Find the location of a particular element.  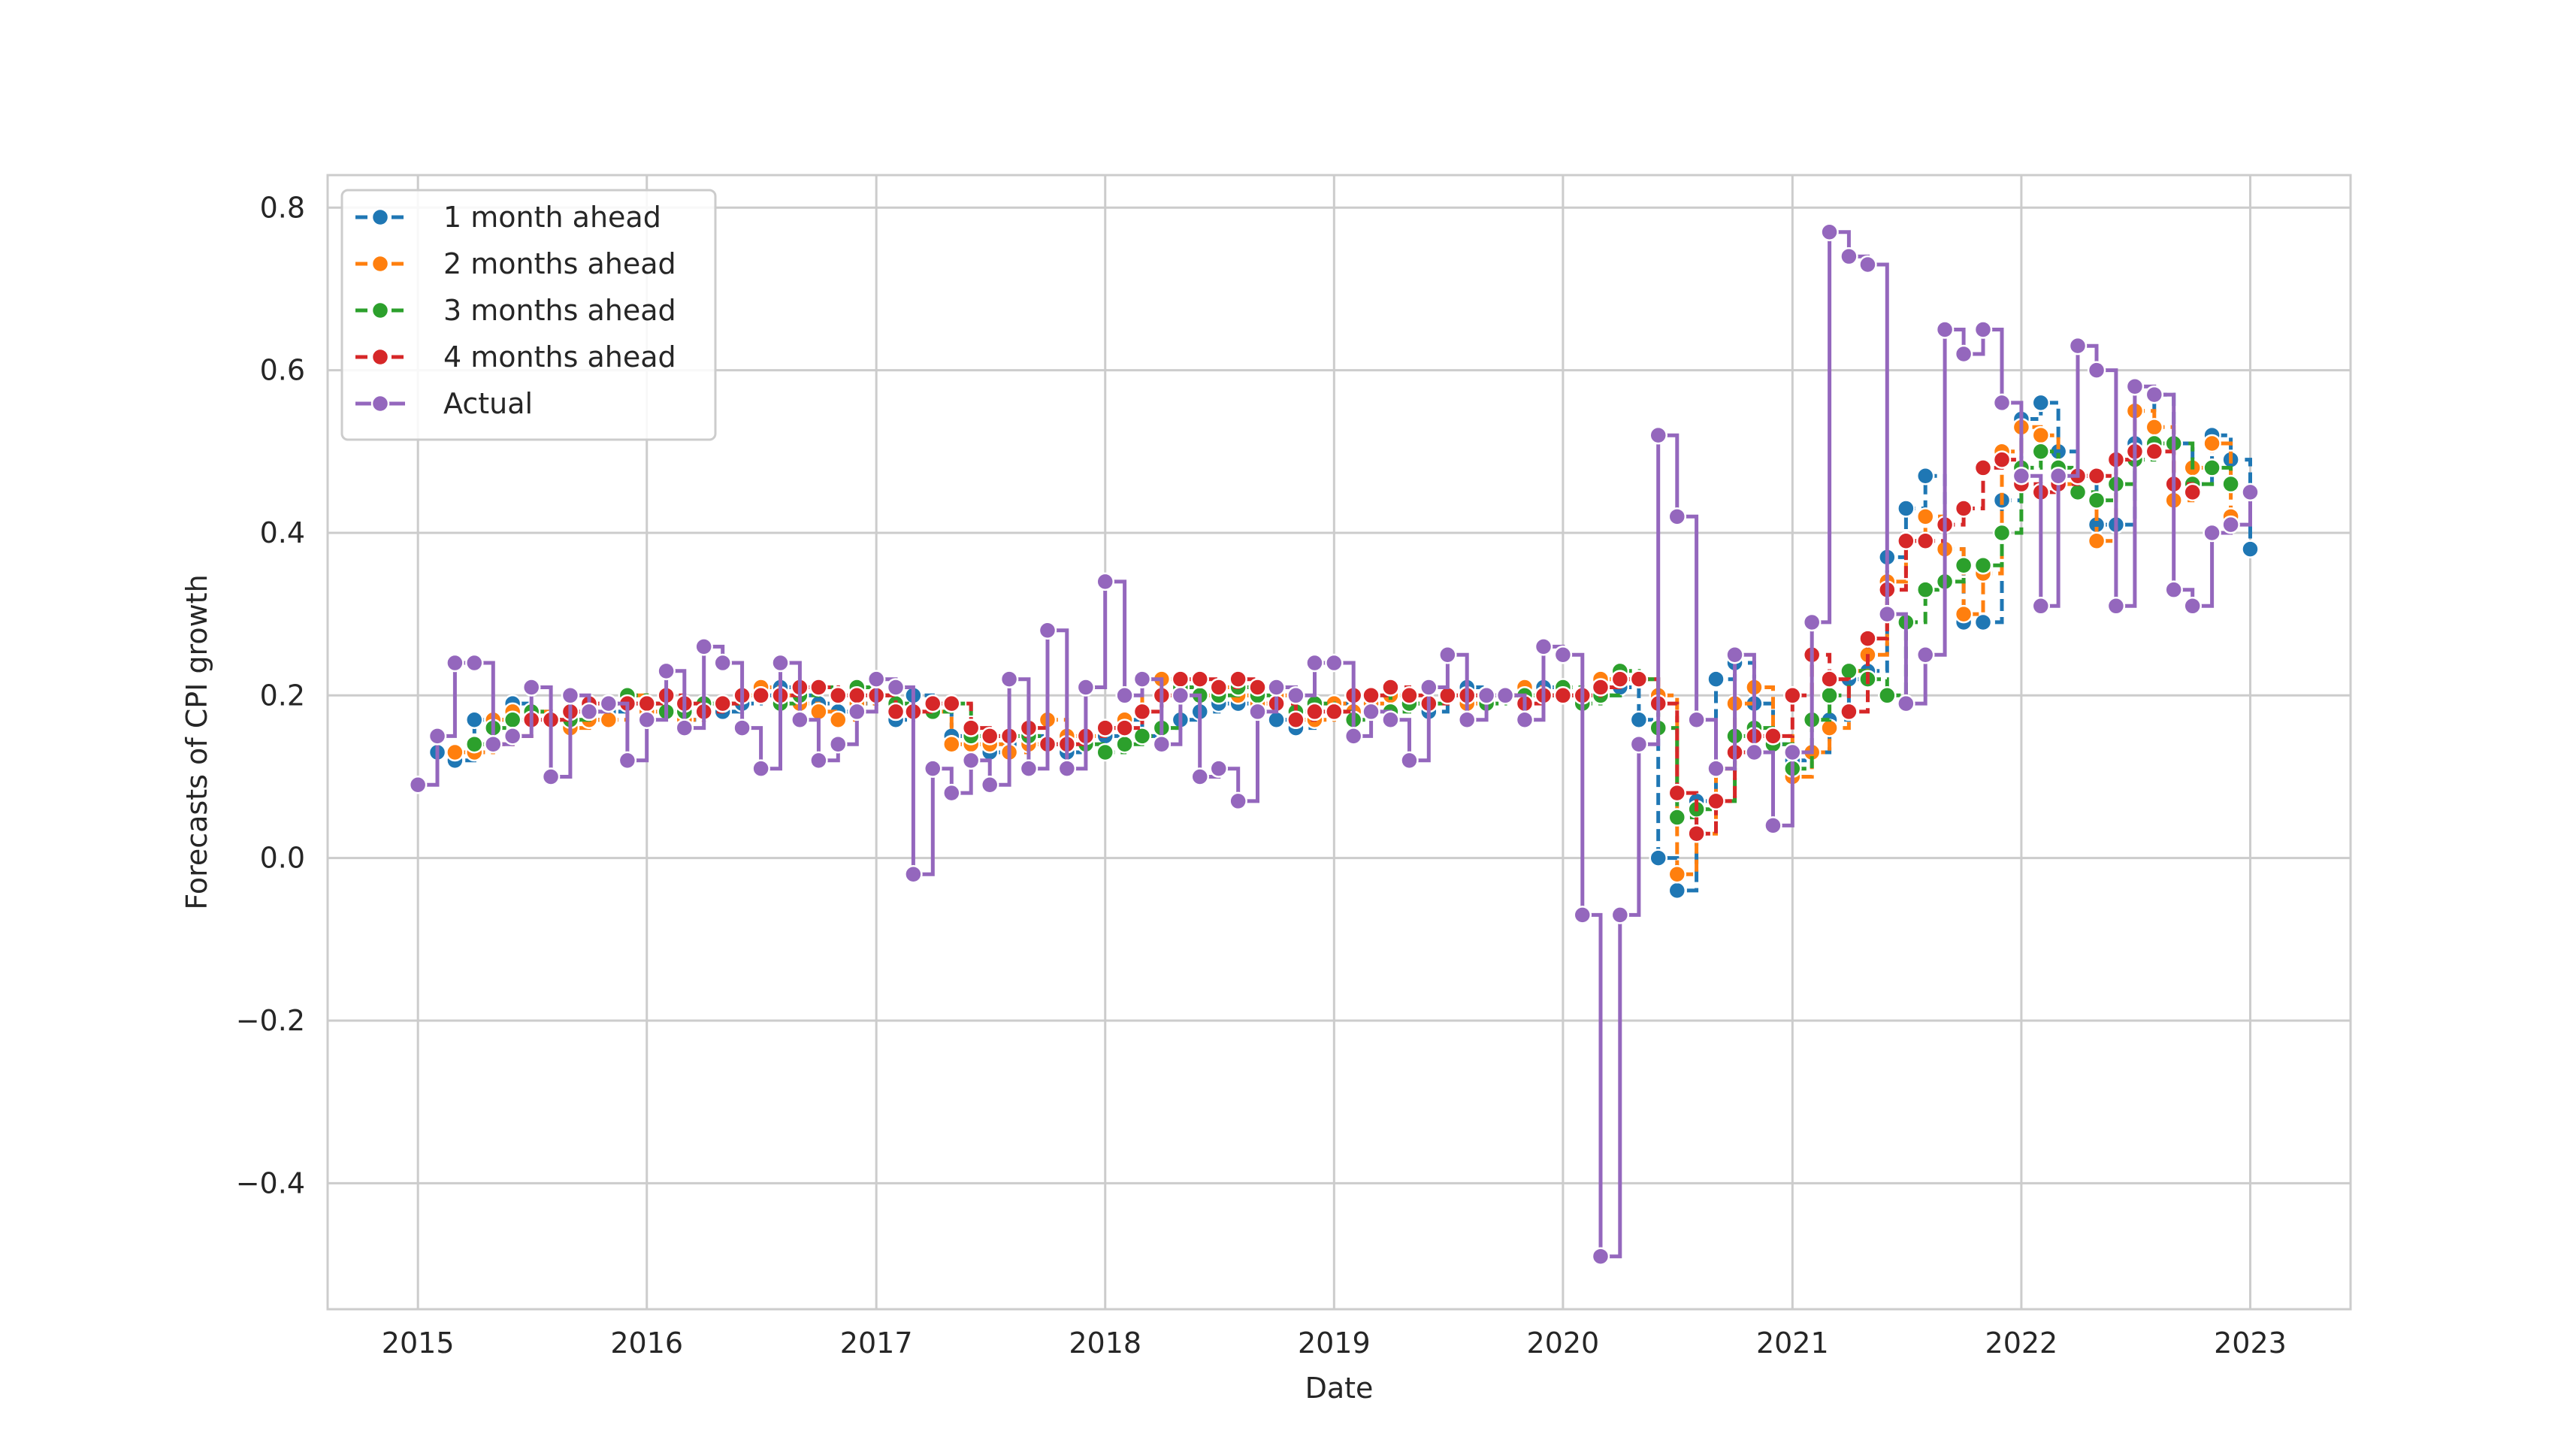

x-tick-label: 2023 is located at coordinates (2251, 1343).